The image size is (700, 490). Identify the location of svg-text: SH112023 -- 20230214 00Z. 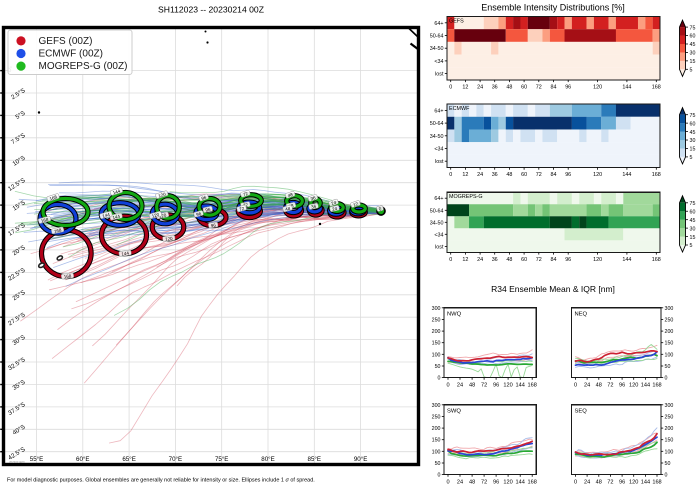
(211, 10).